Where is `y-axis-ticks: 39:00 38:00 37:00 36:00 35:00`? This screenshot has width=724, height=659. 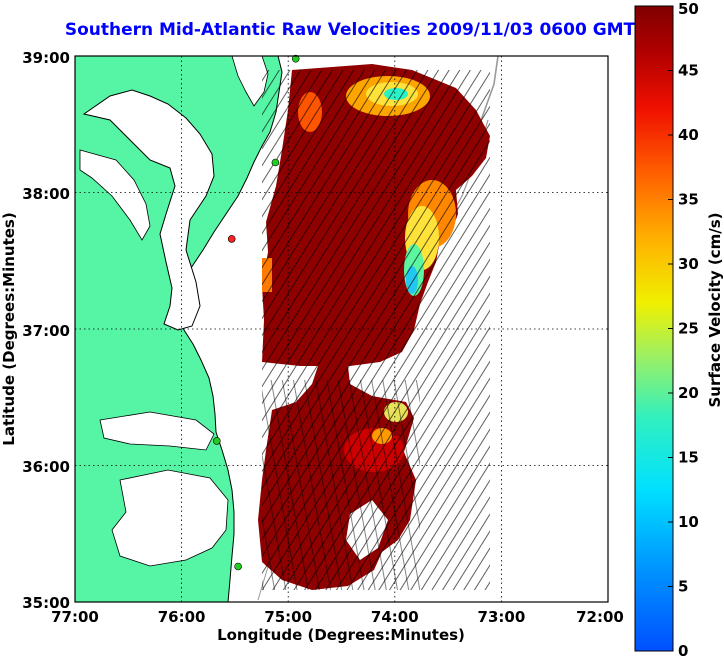
y-axis-ticks: 39:00 38:00 37:00 36:00 35:00 is located at coordinates (46, 330).